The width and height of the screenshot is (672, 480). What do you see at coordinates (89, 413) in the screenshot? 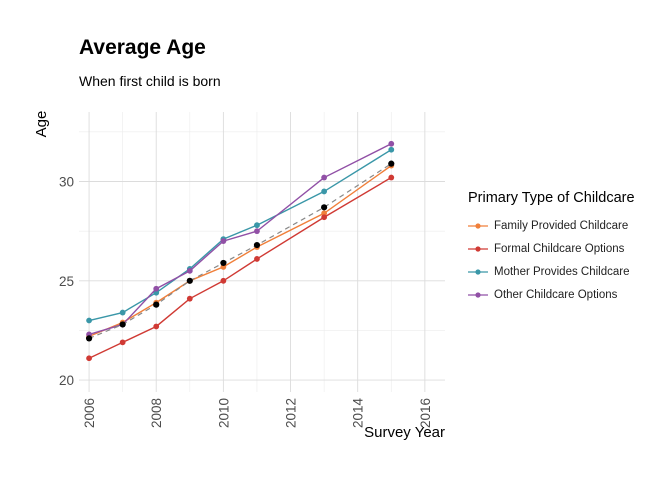
I see `x-tick-label: 2006` at bounding box center [89, 413].